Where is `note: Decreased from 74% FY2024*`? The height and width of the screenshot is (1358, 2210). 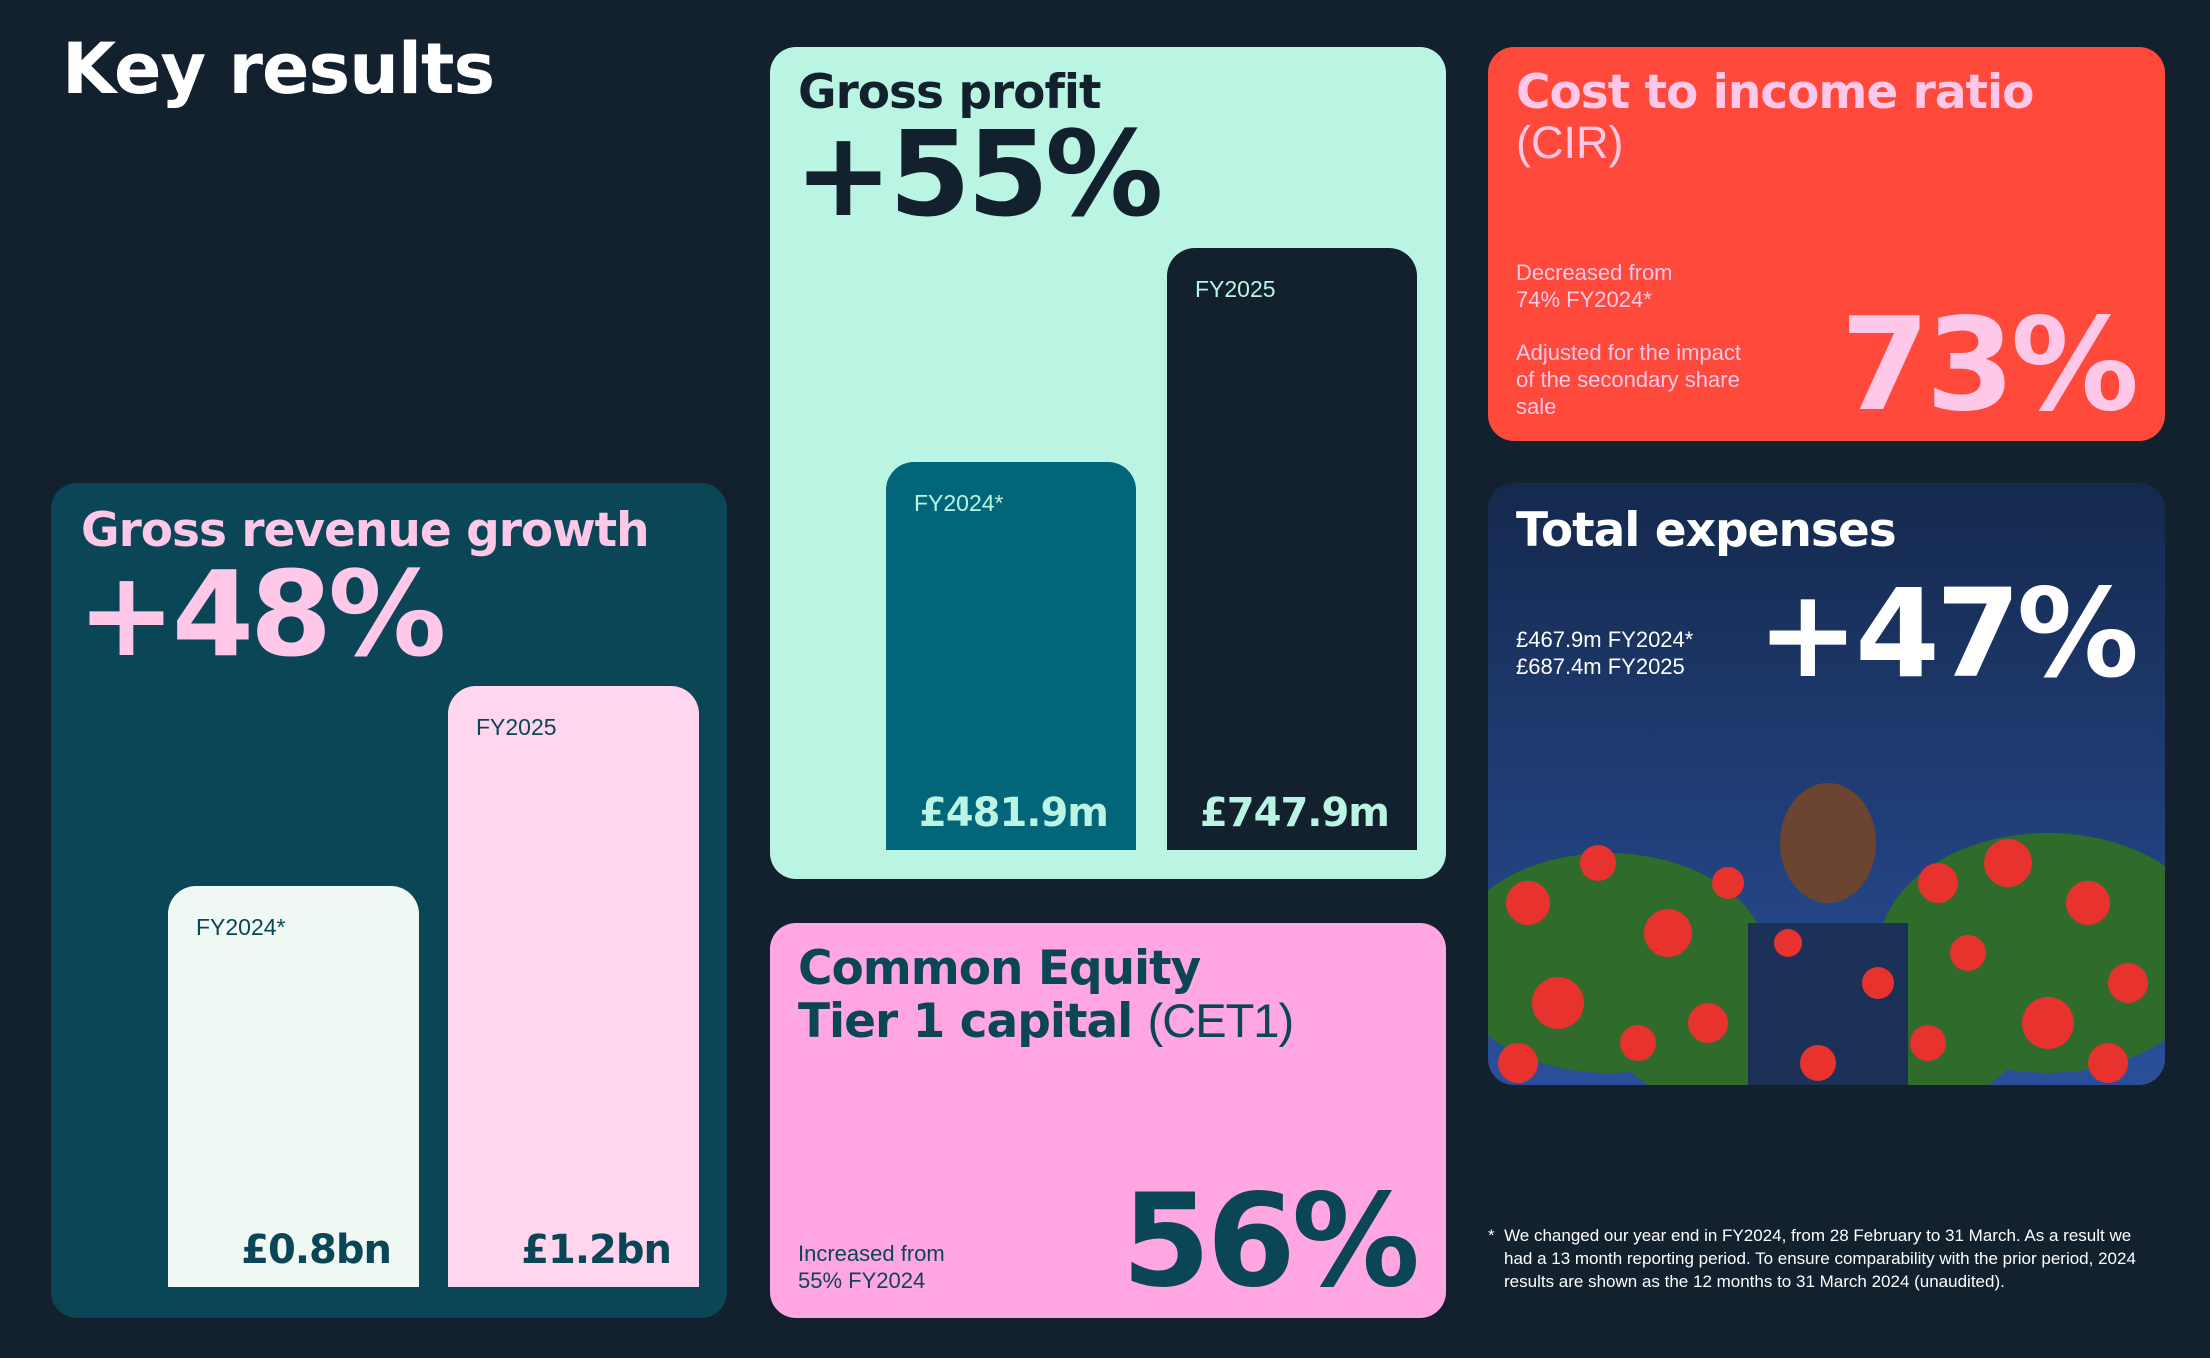 note: Decreased from 74% FY2024* is located at coordinates (1594, 286).